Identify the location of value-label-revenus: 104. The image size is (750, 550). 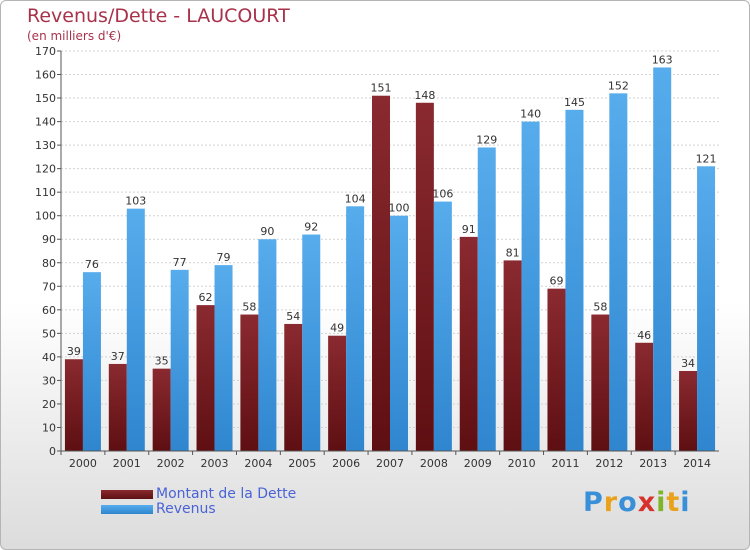
(355, 198).